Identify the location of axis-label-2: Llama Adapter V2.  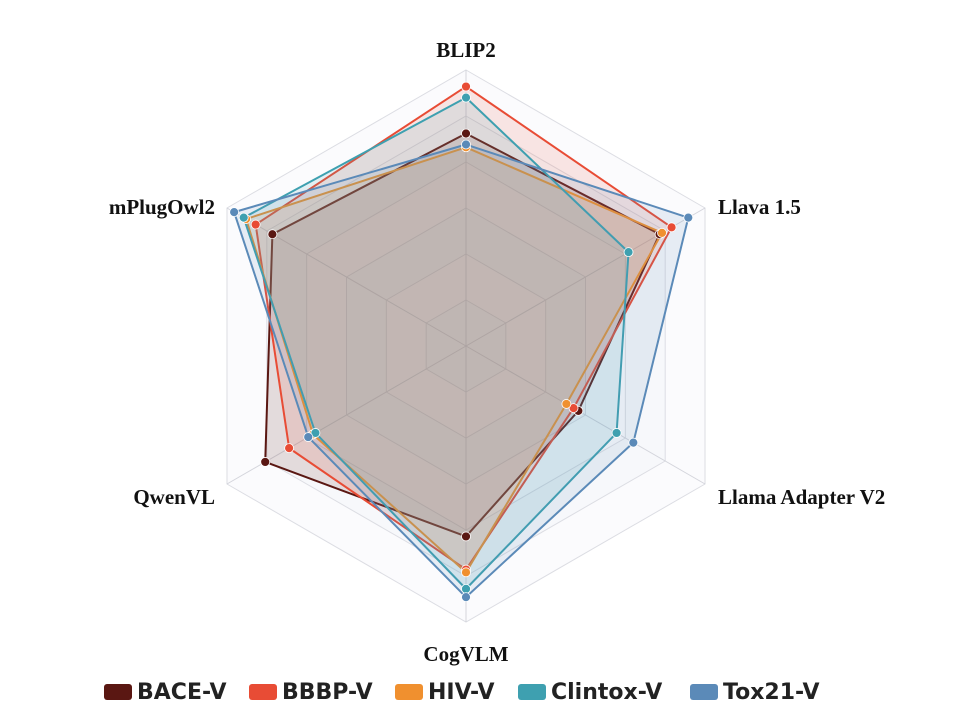
(801, 497).